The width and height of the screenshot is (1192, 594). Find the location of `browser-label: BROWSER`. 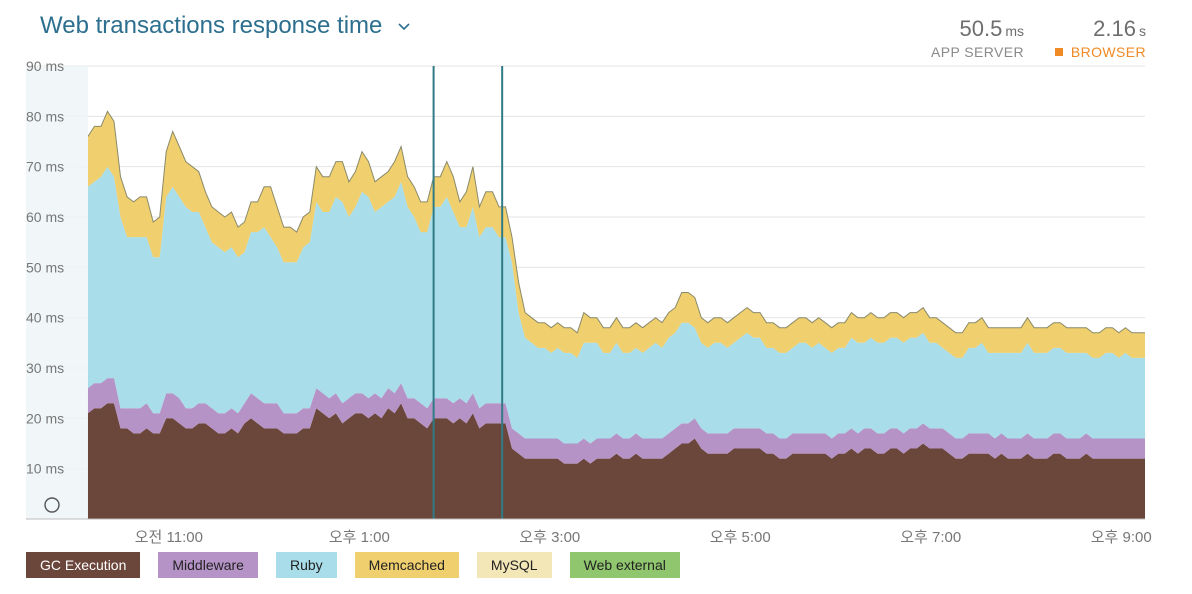

browser-label: BROWSER is located at coordinates (1100, 52).